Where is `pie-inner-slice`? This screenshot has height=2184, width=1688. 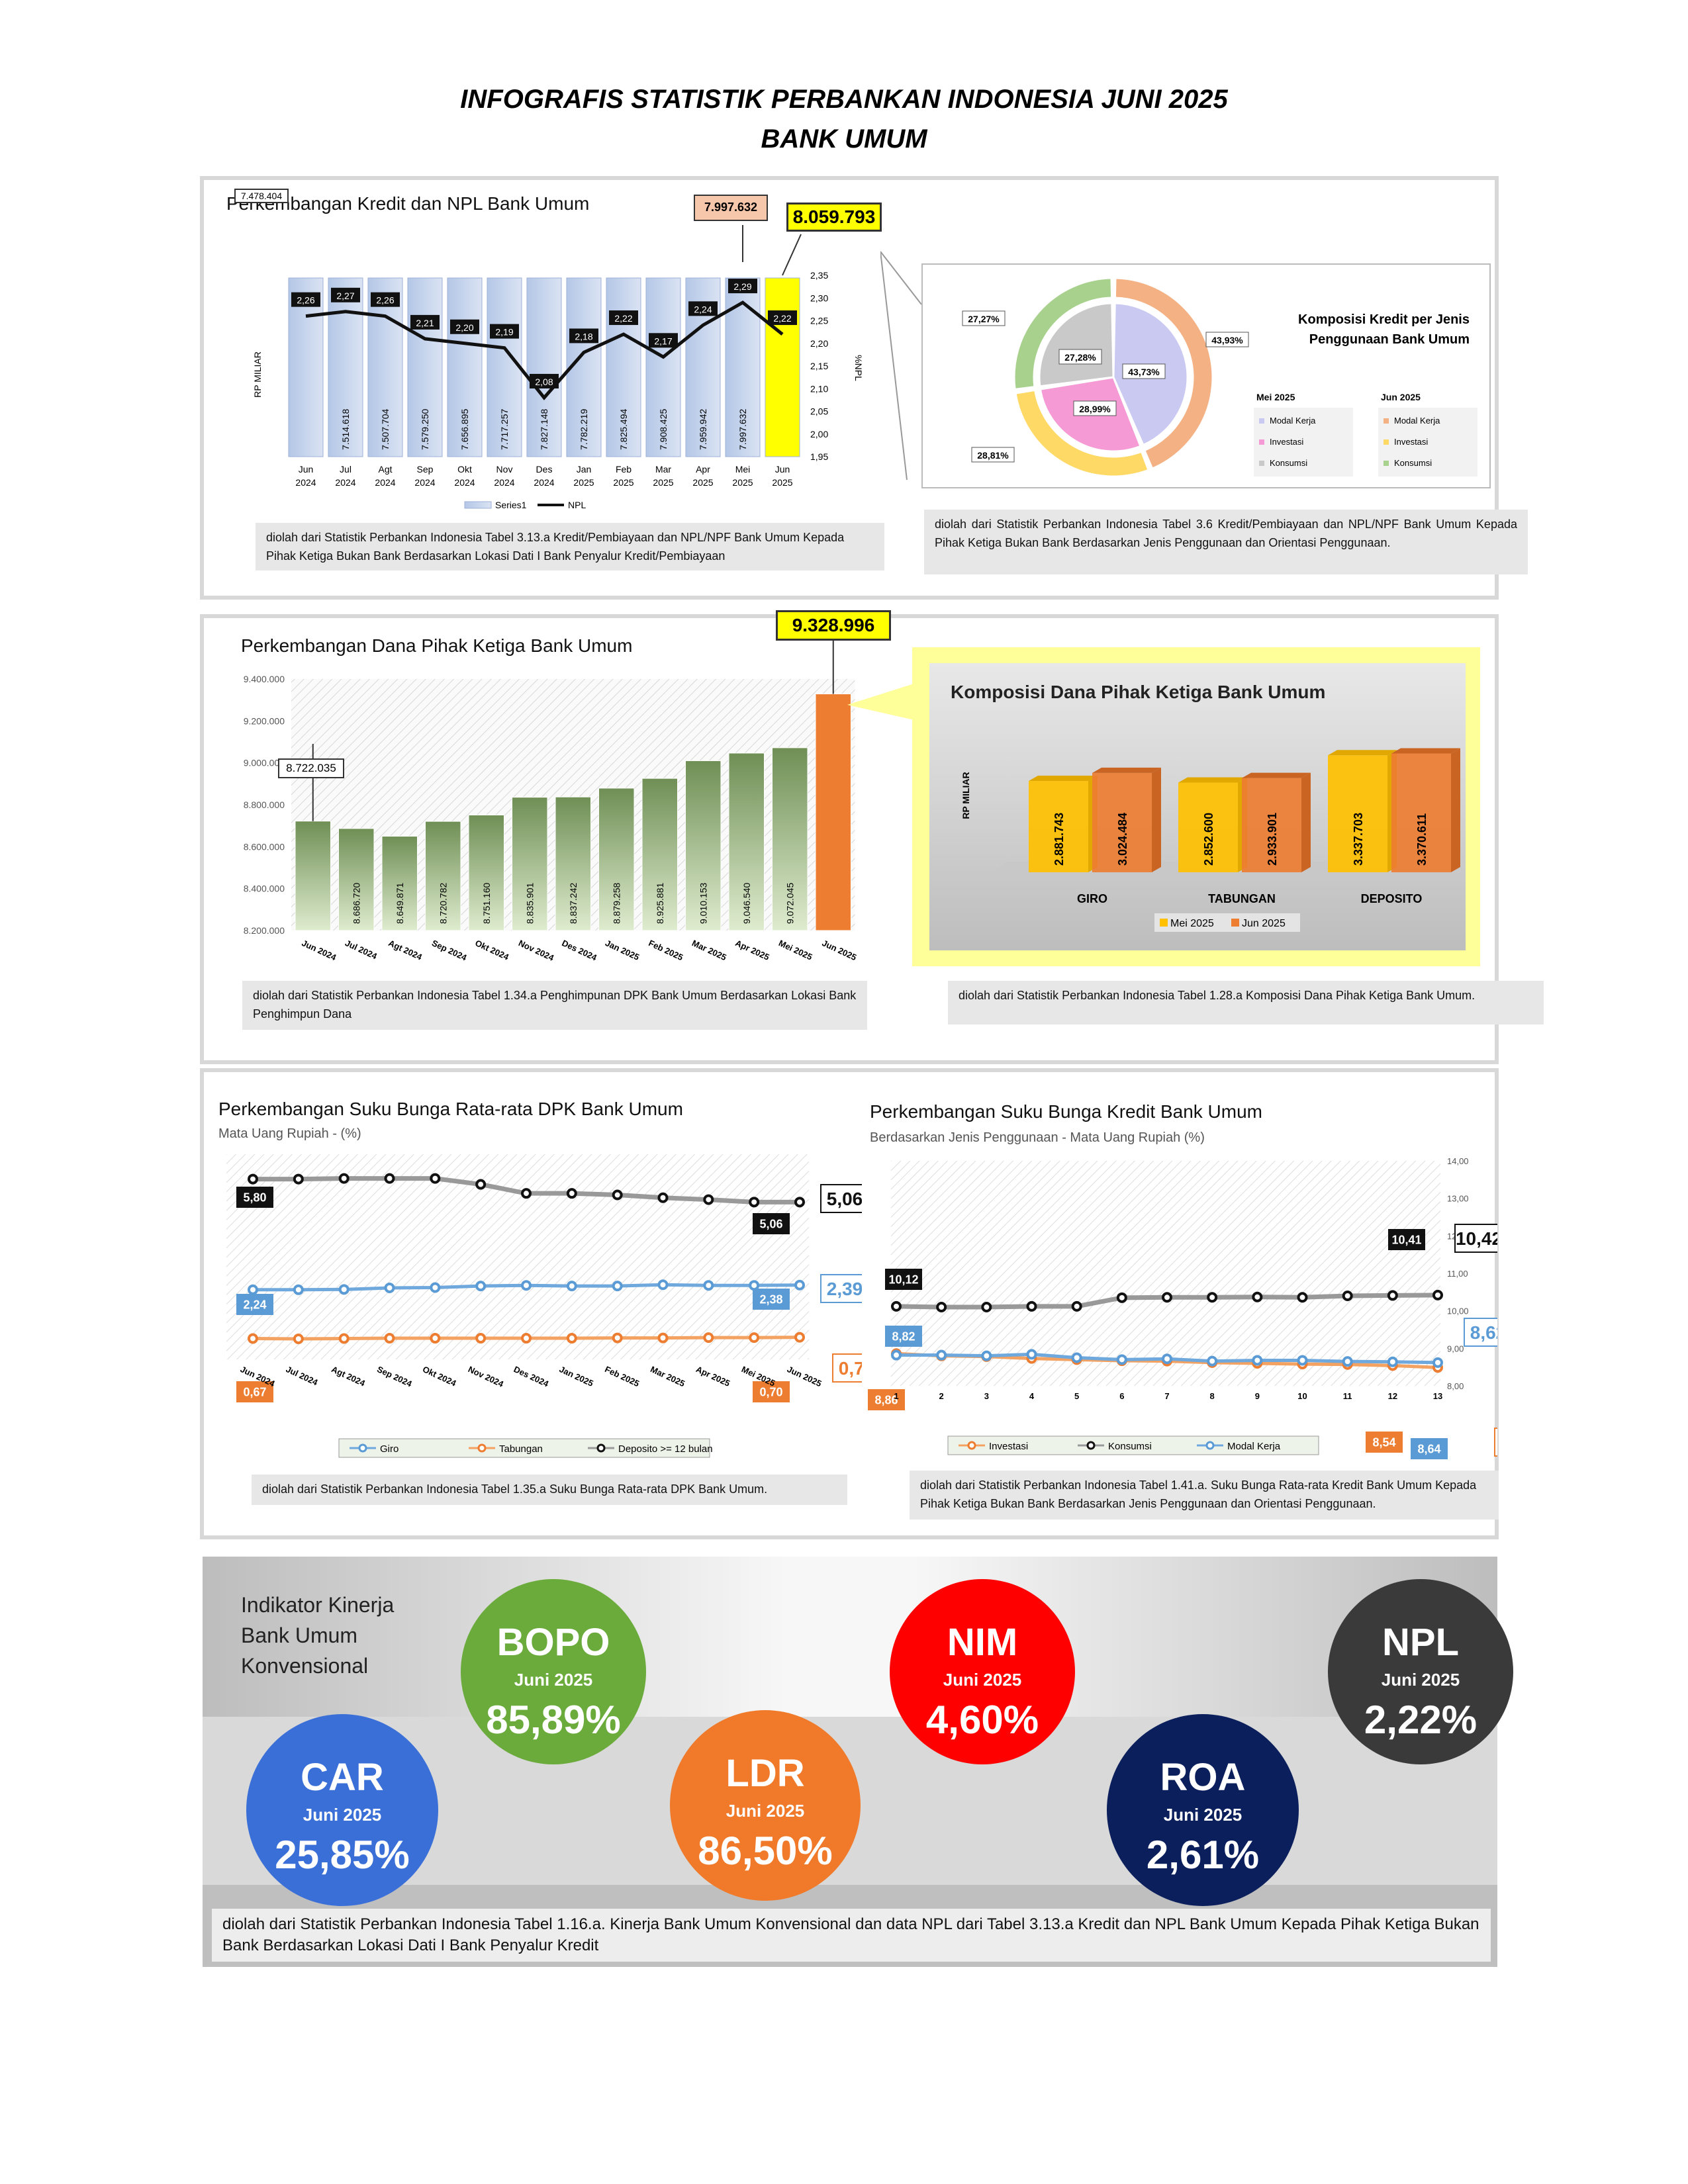 pie-inner-slice is located at coordinates (1076, 345).